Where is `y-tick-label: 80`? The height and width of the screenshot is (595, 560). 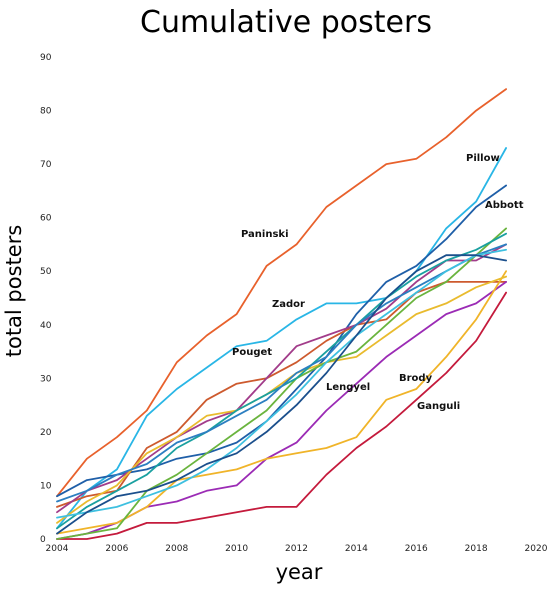 y-tick-label: 80 is located at coordinates (46, 112).